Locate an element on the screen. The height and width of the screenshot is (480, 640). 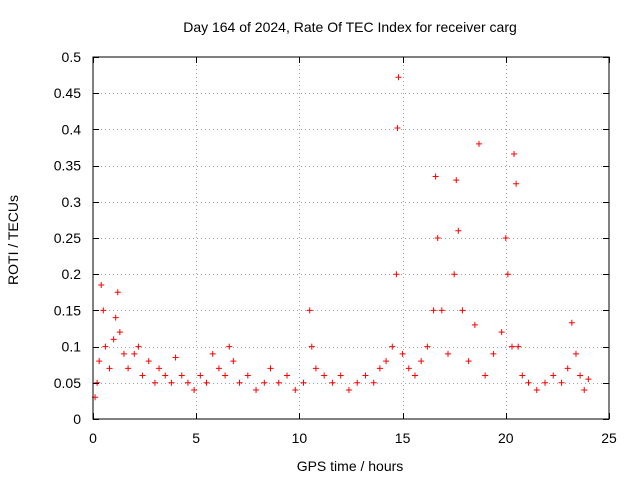
y-tick-label: 0.5 is located at coordinates (72, 57).